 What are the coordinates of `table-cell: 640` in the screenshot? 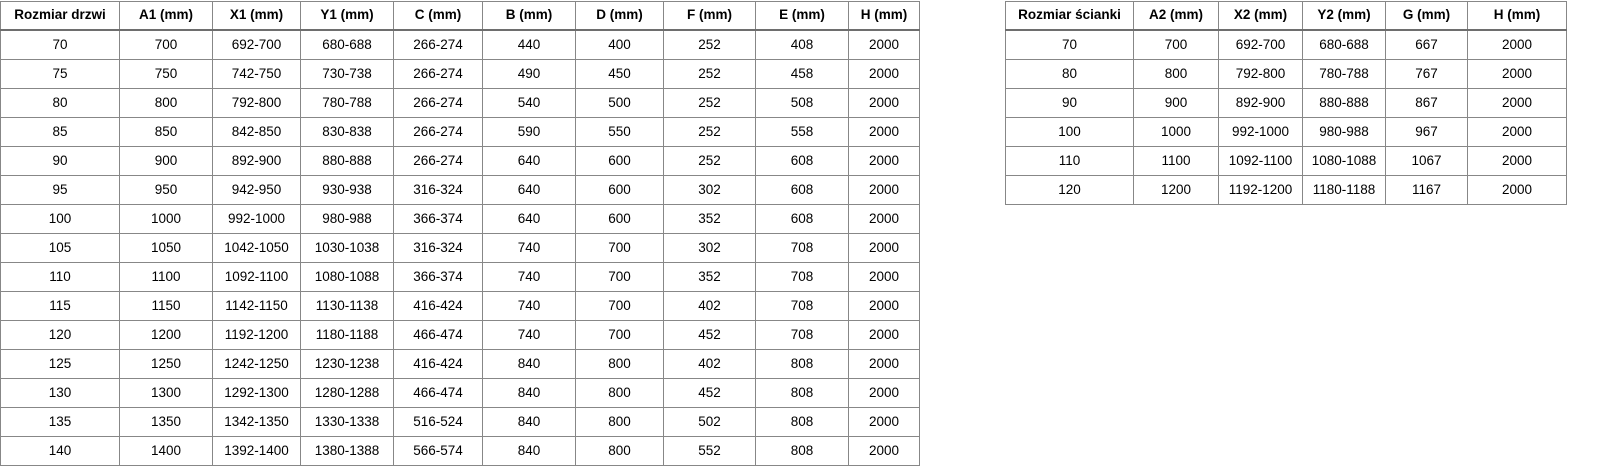 It's located at (529, 190).